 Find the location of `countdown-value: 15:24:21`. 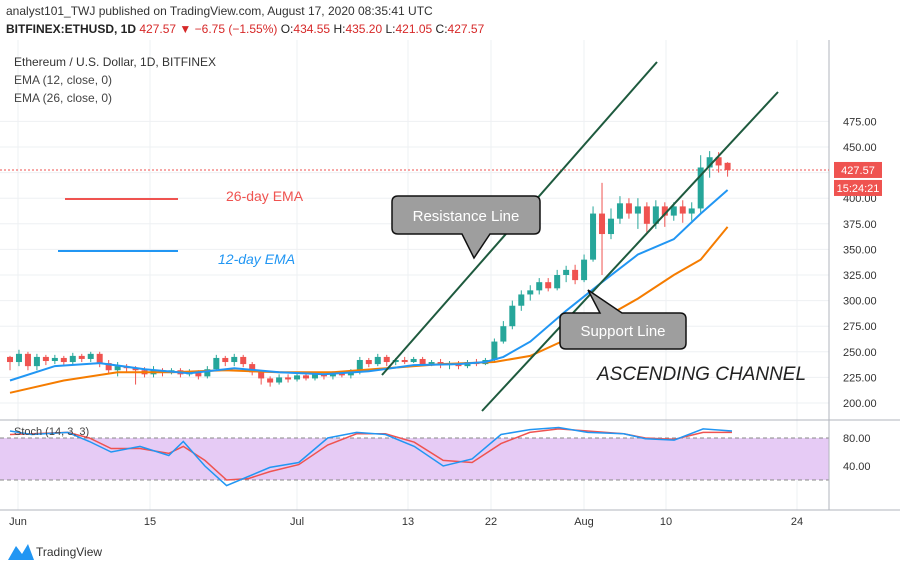

countdown-value: 15:24:21 is located at coordinates (858, 189).